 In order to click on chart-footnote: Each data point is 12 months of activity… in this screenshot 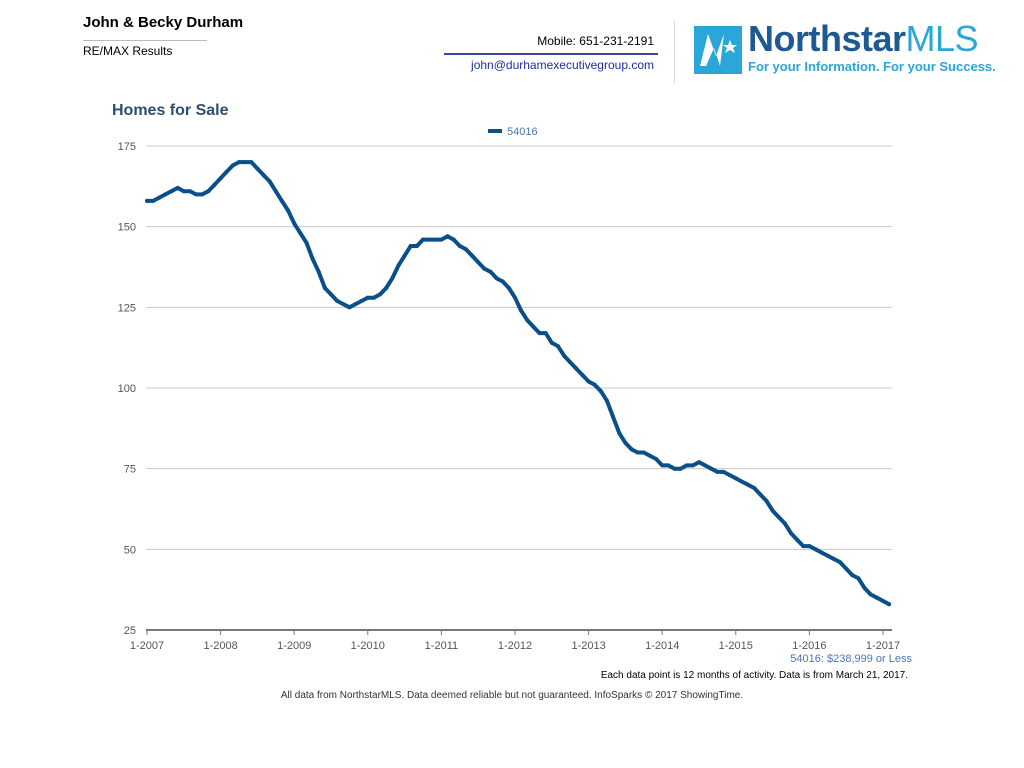, I will do `click(754, 675)`.